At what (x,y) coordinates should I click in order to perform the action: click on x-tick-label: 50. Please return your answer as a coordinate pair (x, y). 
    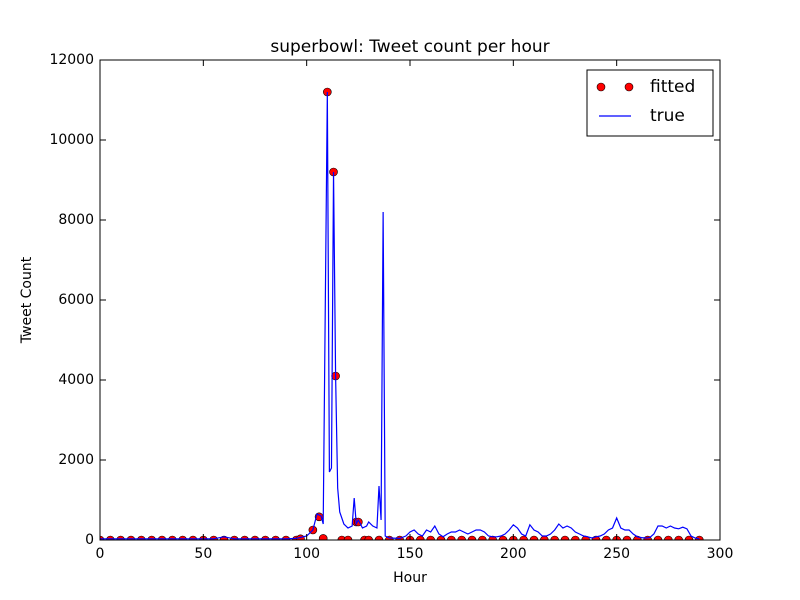
    Looking at the image, I should click on (203, 554).